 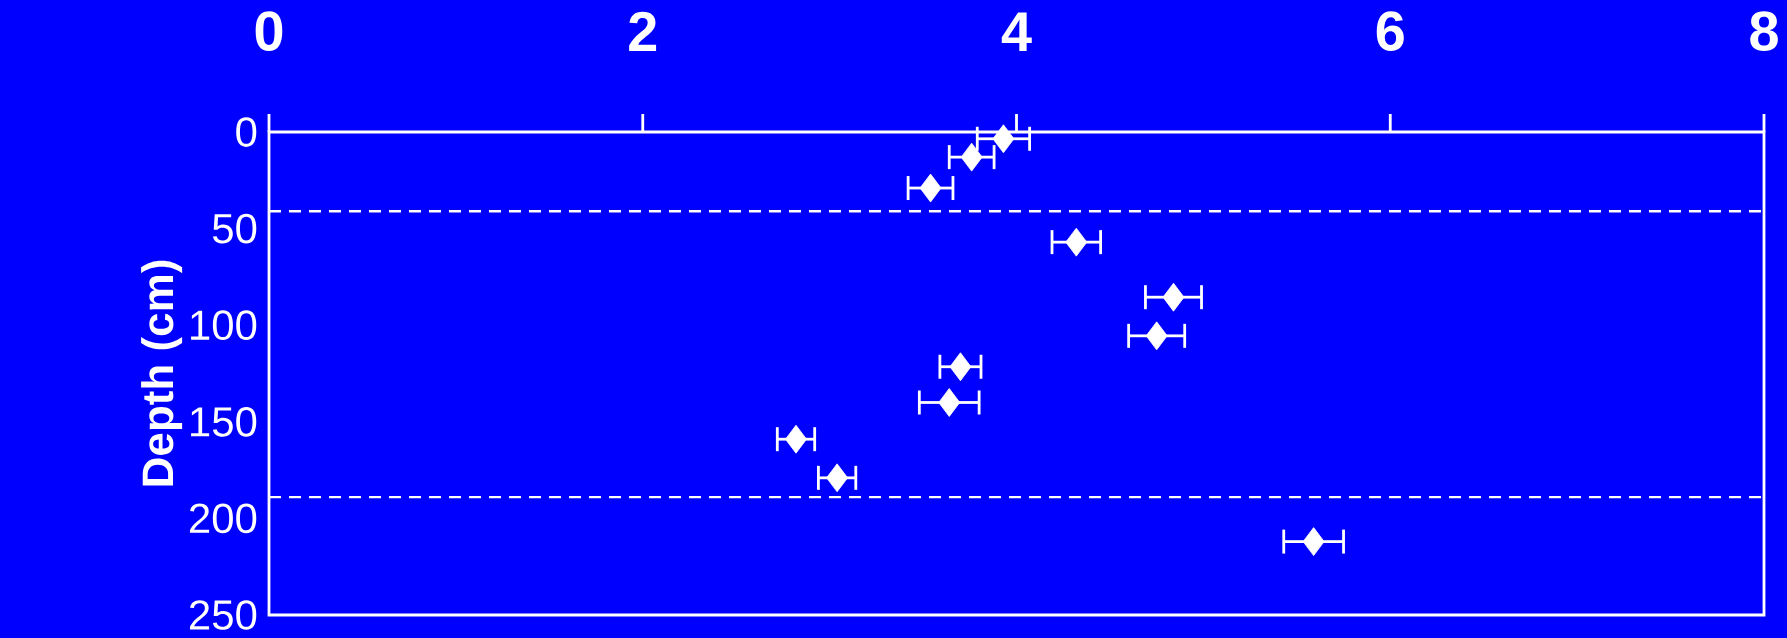 I want to click on x-tick-label: 8, so click(x=1764, y=31).